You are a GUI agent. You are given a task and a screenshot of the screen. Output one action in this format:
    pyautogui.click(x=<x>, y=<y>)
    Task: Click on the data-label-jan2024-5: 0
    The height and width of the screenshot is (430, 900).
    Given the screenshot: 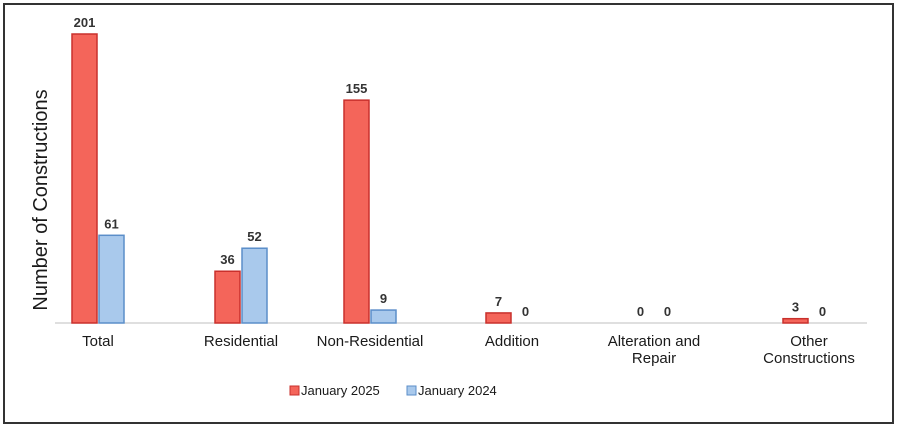 What is the action you would take?
    pyautogui.click(x=822, y=311)
    